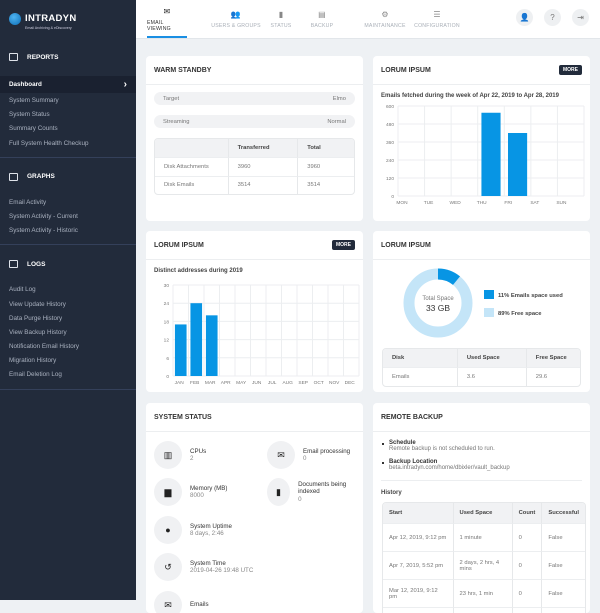 Image resolution: width=600 pixels, height=613 pixels. Describe the element at coordinates (236, 19) in the screenshot. I see `tab-users-groups: 👥 USERS & GROUPS` at that location.